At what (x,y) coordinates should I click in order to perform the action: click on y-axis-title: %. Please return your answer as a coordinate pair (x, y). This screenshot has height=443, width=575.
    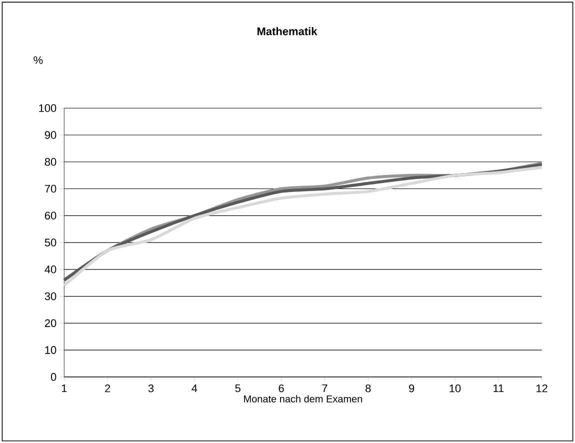
    Looking at the image, I should click on (38, 60).